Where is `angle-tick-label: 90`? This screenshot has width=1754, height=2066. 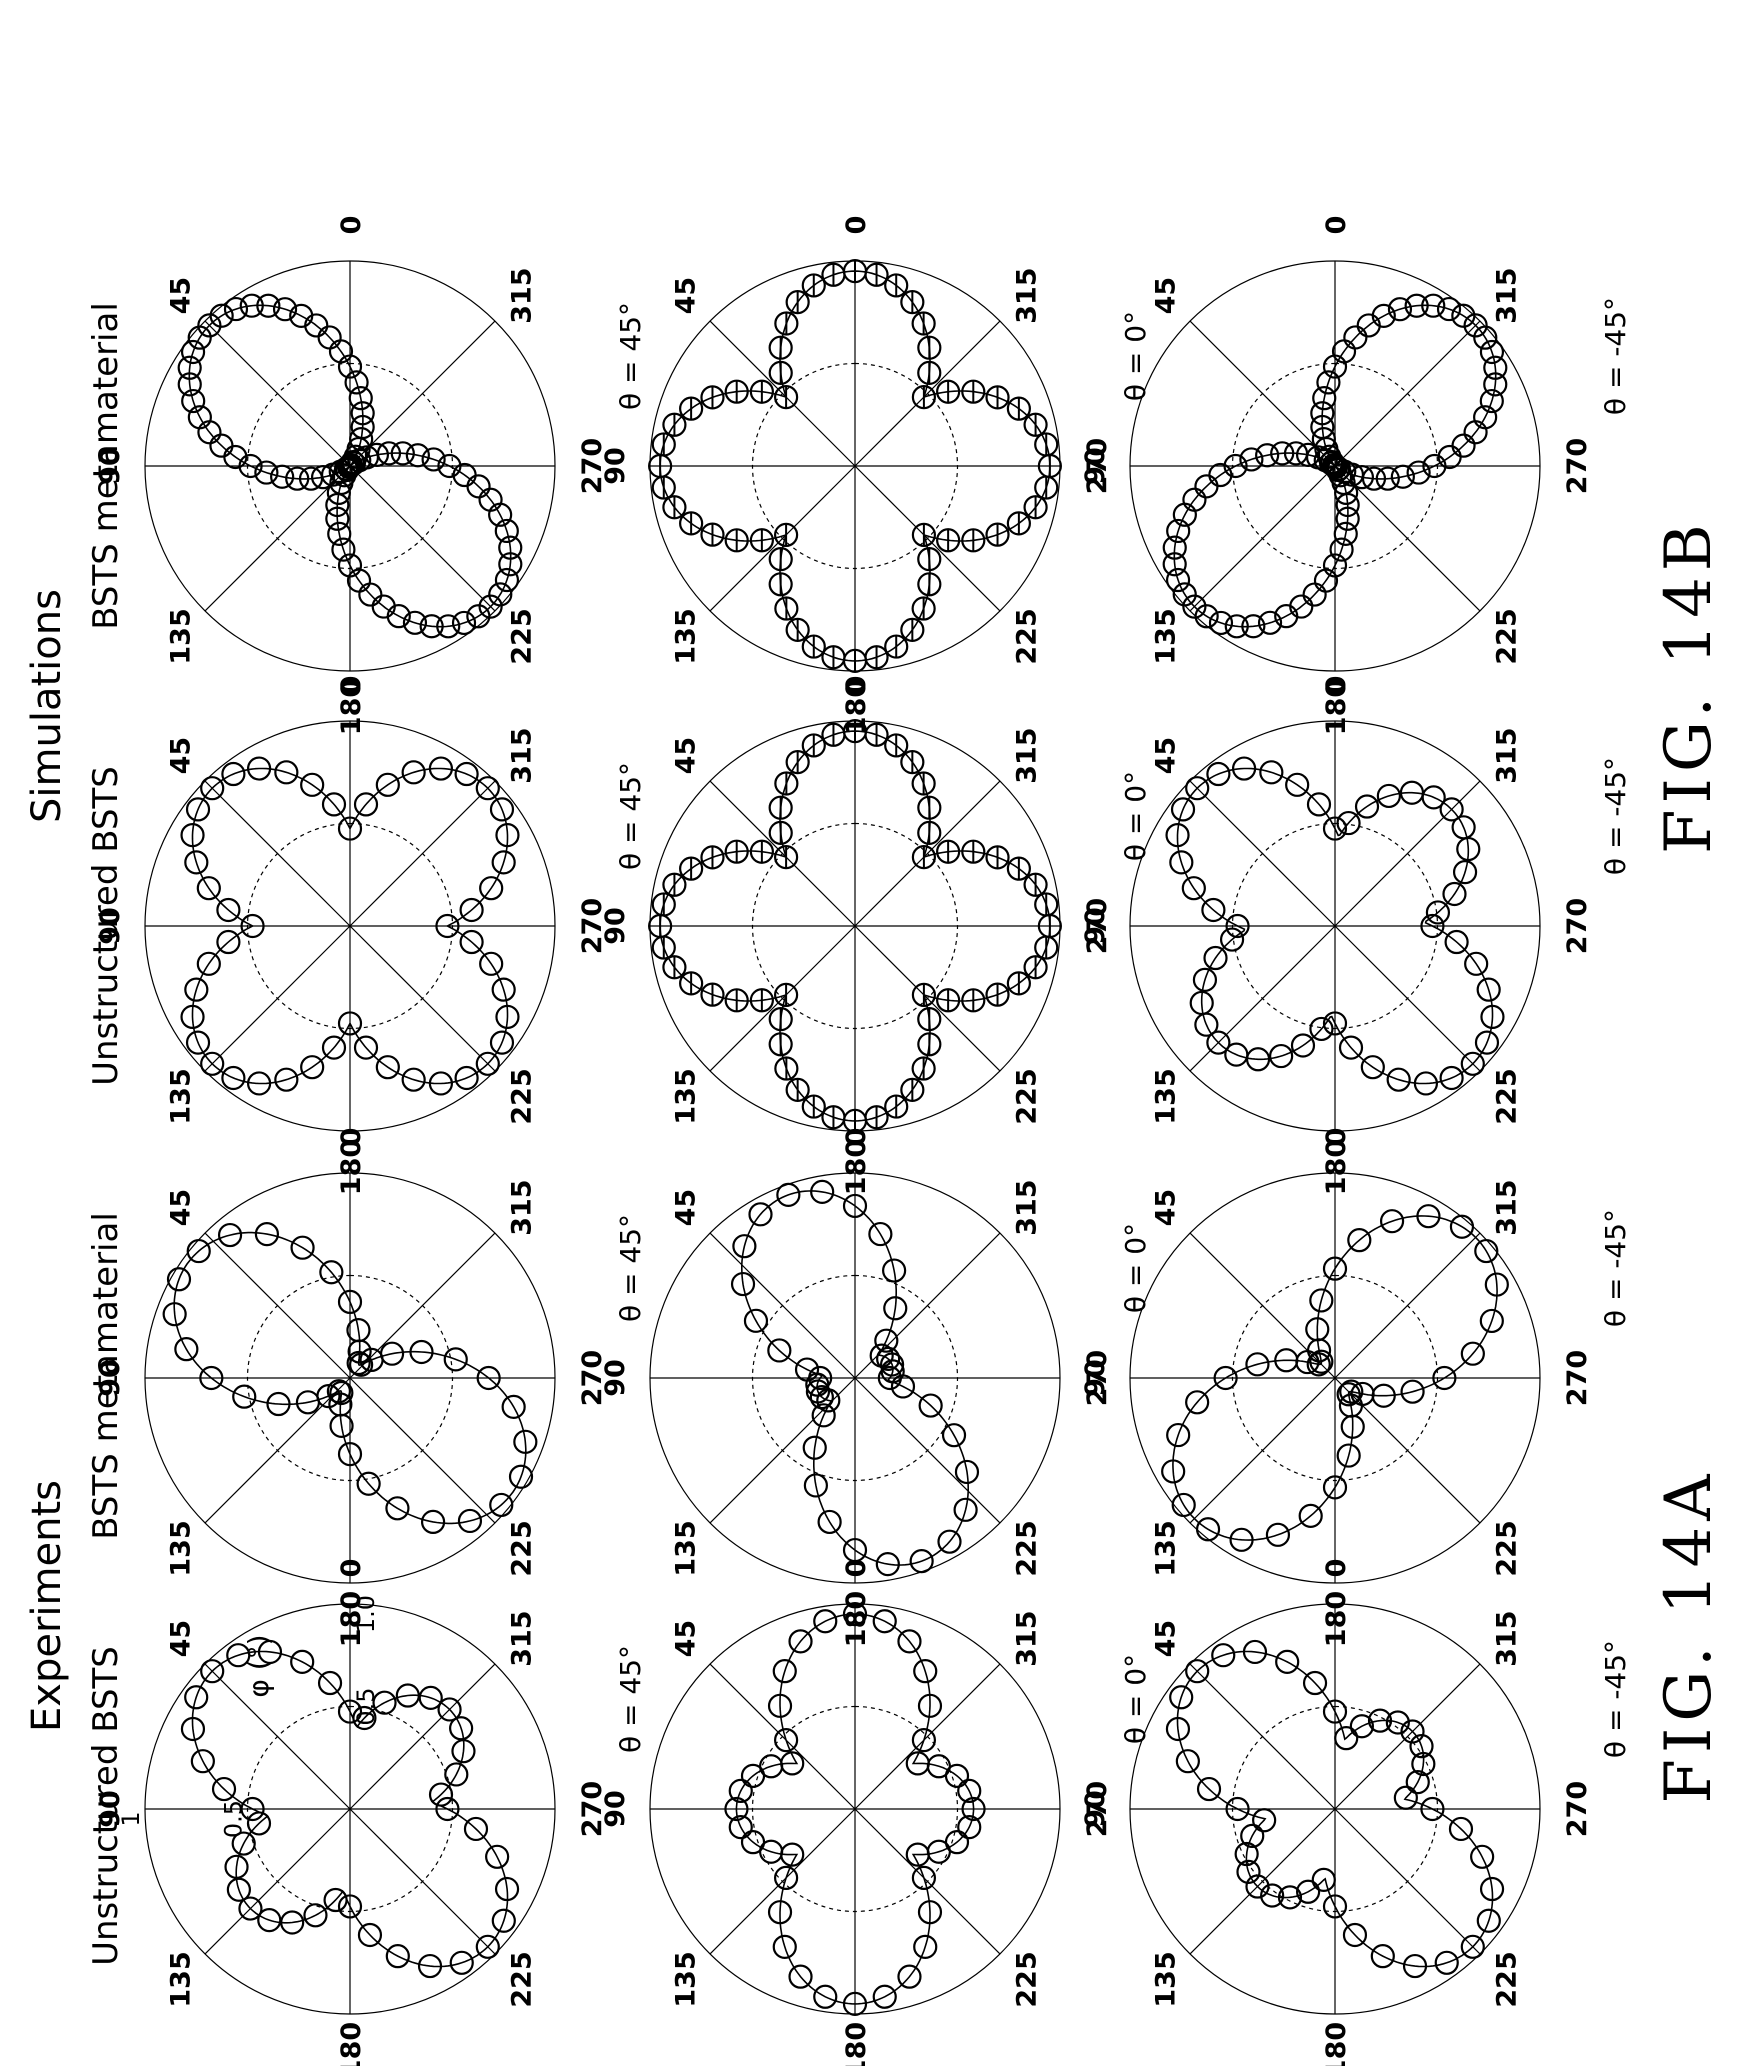
angle-tick-label: 90 is located at coordinates (615, 926).